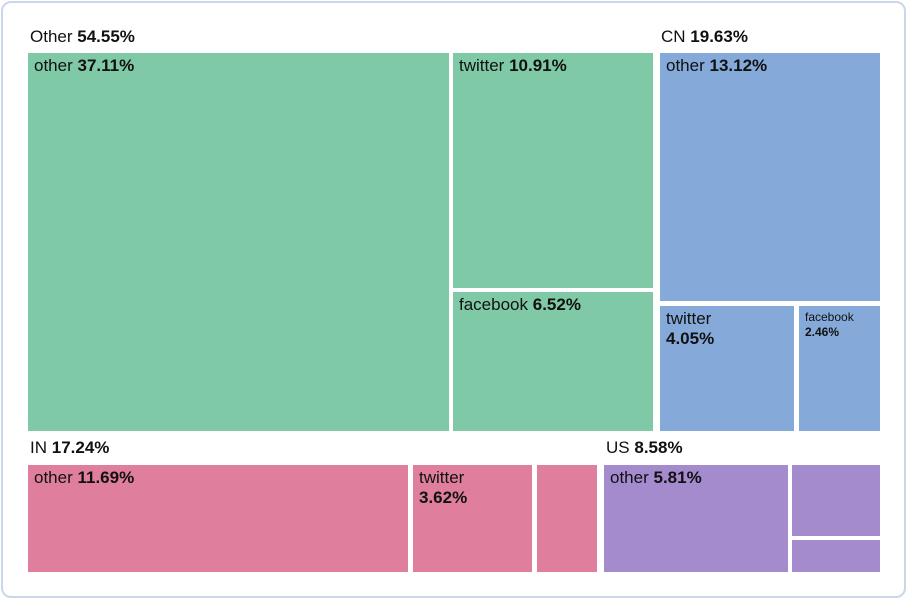 The height and width of the screenshot is (600, 908). Describe the element at coordinates (677, 477) in the screenshot. I see `cell-value: 5.81%` at that location.